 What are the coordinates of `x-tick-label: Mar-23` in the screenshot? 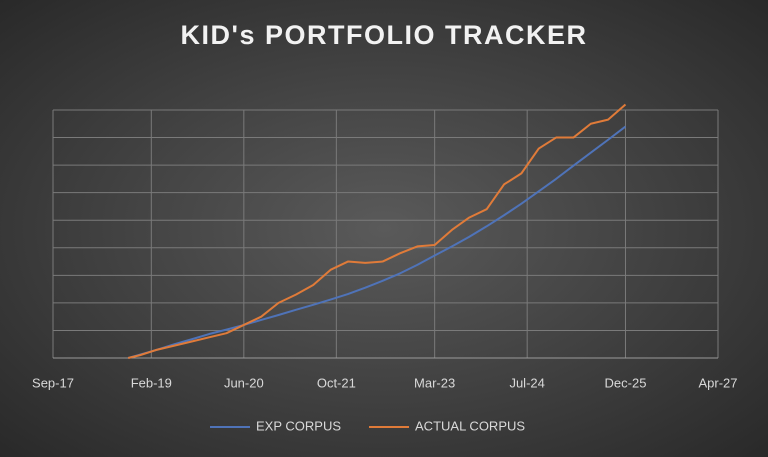 It's located at (434, 382).